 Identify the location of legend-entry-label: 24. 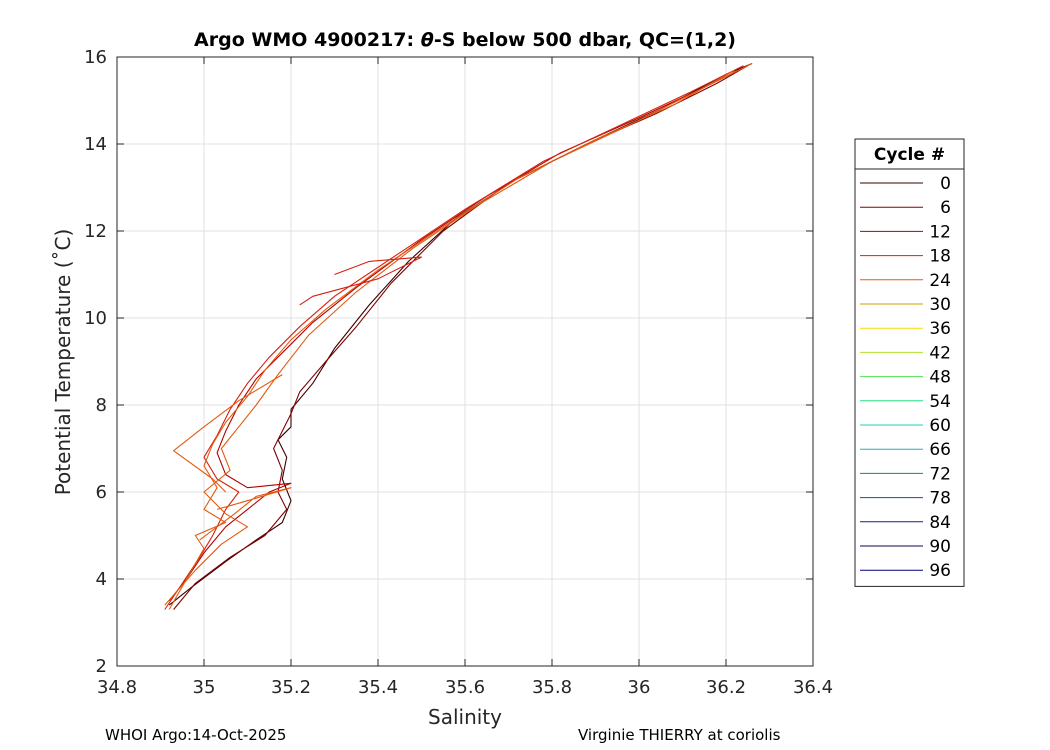
(940, 281).